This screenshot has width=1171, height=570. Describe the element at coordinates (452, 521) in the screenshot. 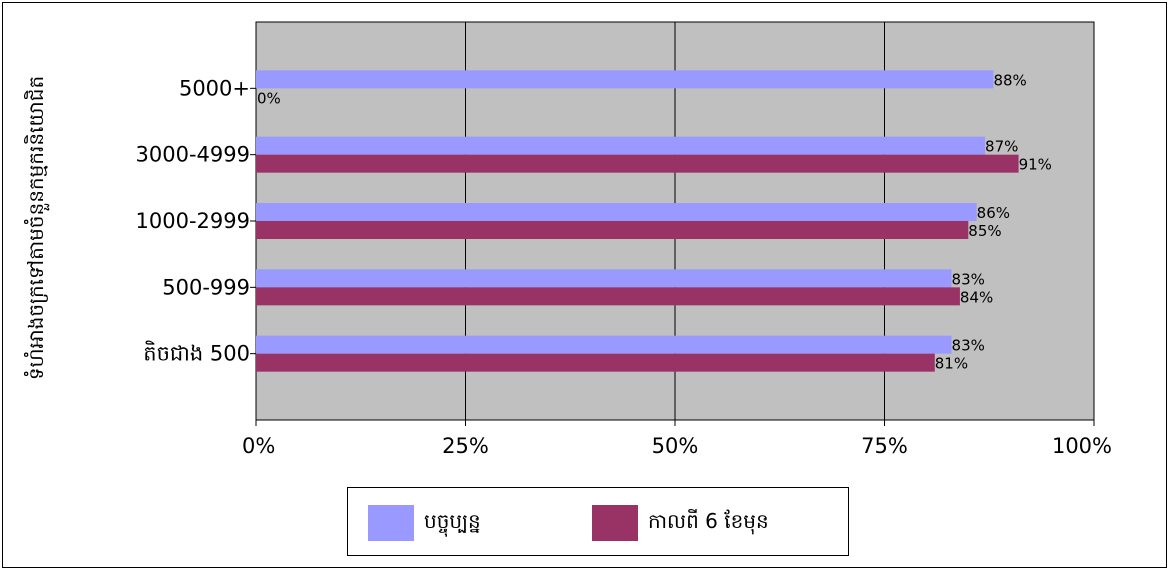

I see `legend-label-current: បច្ចុប្បន្ន` at that location.